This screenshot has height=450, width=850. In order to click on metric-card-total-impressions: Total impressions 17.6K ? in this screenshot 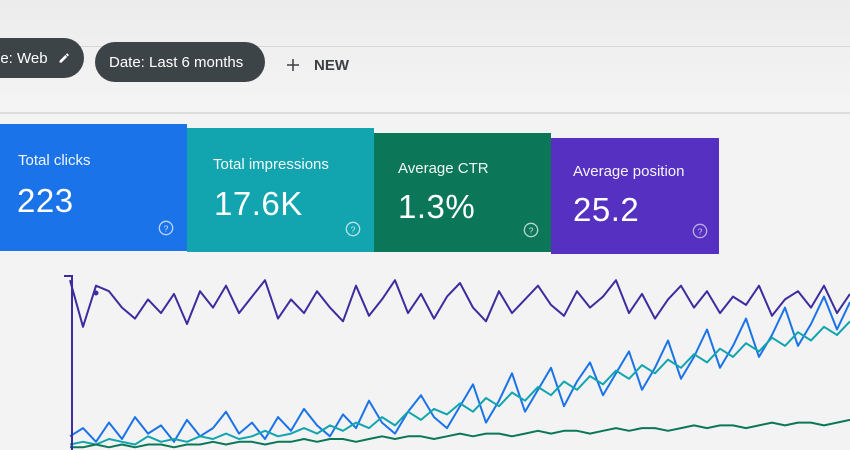, I will do `click(280, 190)`.